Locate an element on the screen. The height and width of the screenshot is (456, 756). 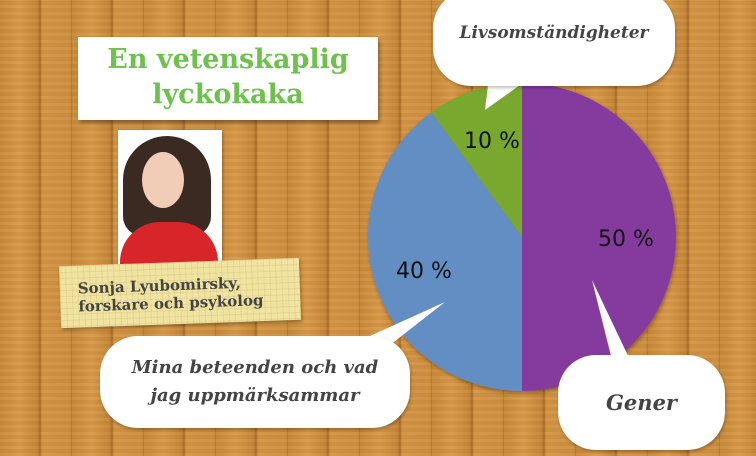
bubble-top-tail is located at coordinates (502, 97).